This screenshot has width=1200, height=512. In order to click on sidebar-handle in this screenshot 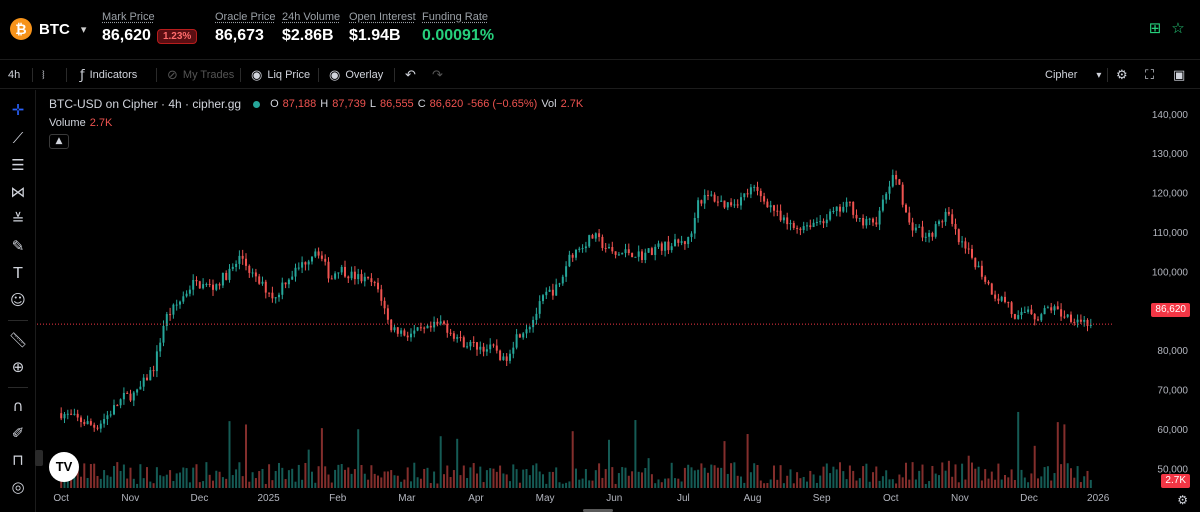, I will do `click(39, 458)`.